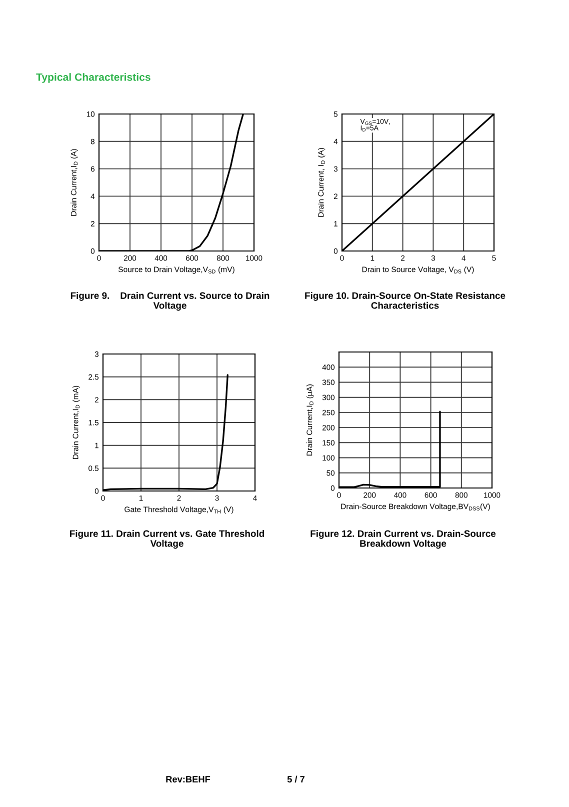 This screenshot has height=807, width=569. I want to click on text: Figure 12. Drain Current vs. Drain-Source Breakdown Voltage, so click(403, 539).